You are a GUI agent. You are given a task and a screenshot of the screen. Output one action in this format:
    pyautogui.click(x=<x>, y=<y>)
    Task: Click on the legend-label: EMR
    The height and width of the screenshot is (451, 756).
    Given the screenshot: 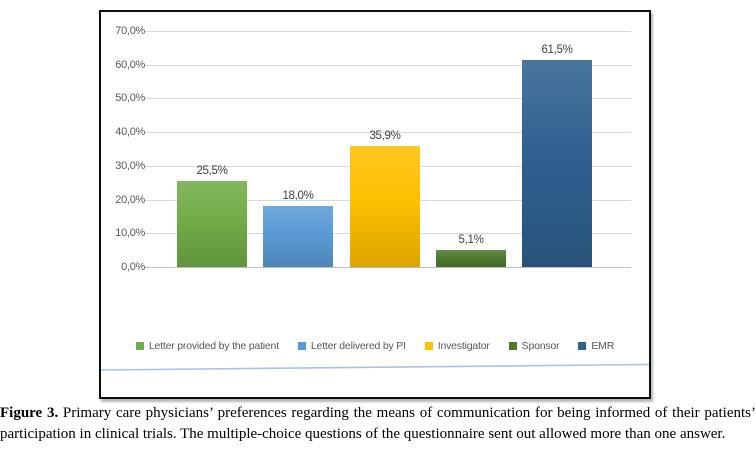 What is the action you would take?
    pyautogui.click(x=603, y=346)
    